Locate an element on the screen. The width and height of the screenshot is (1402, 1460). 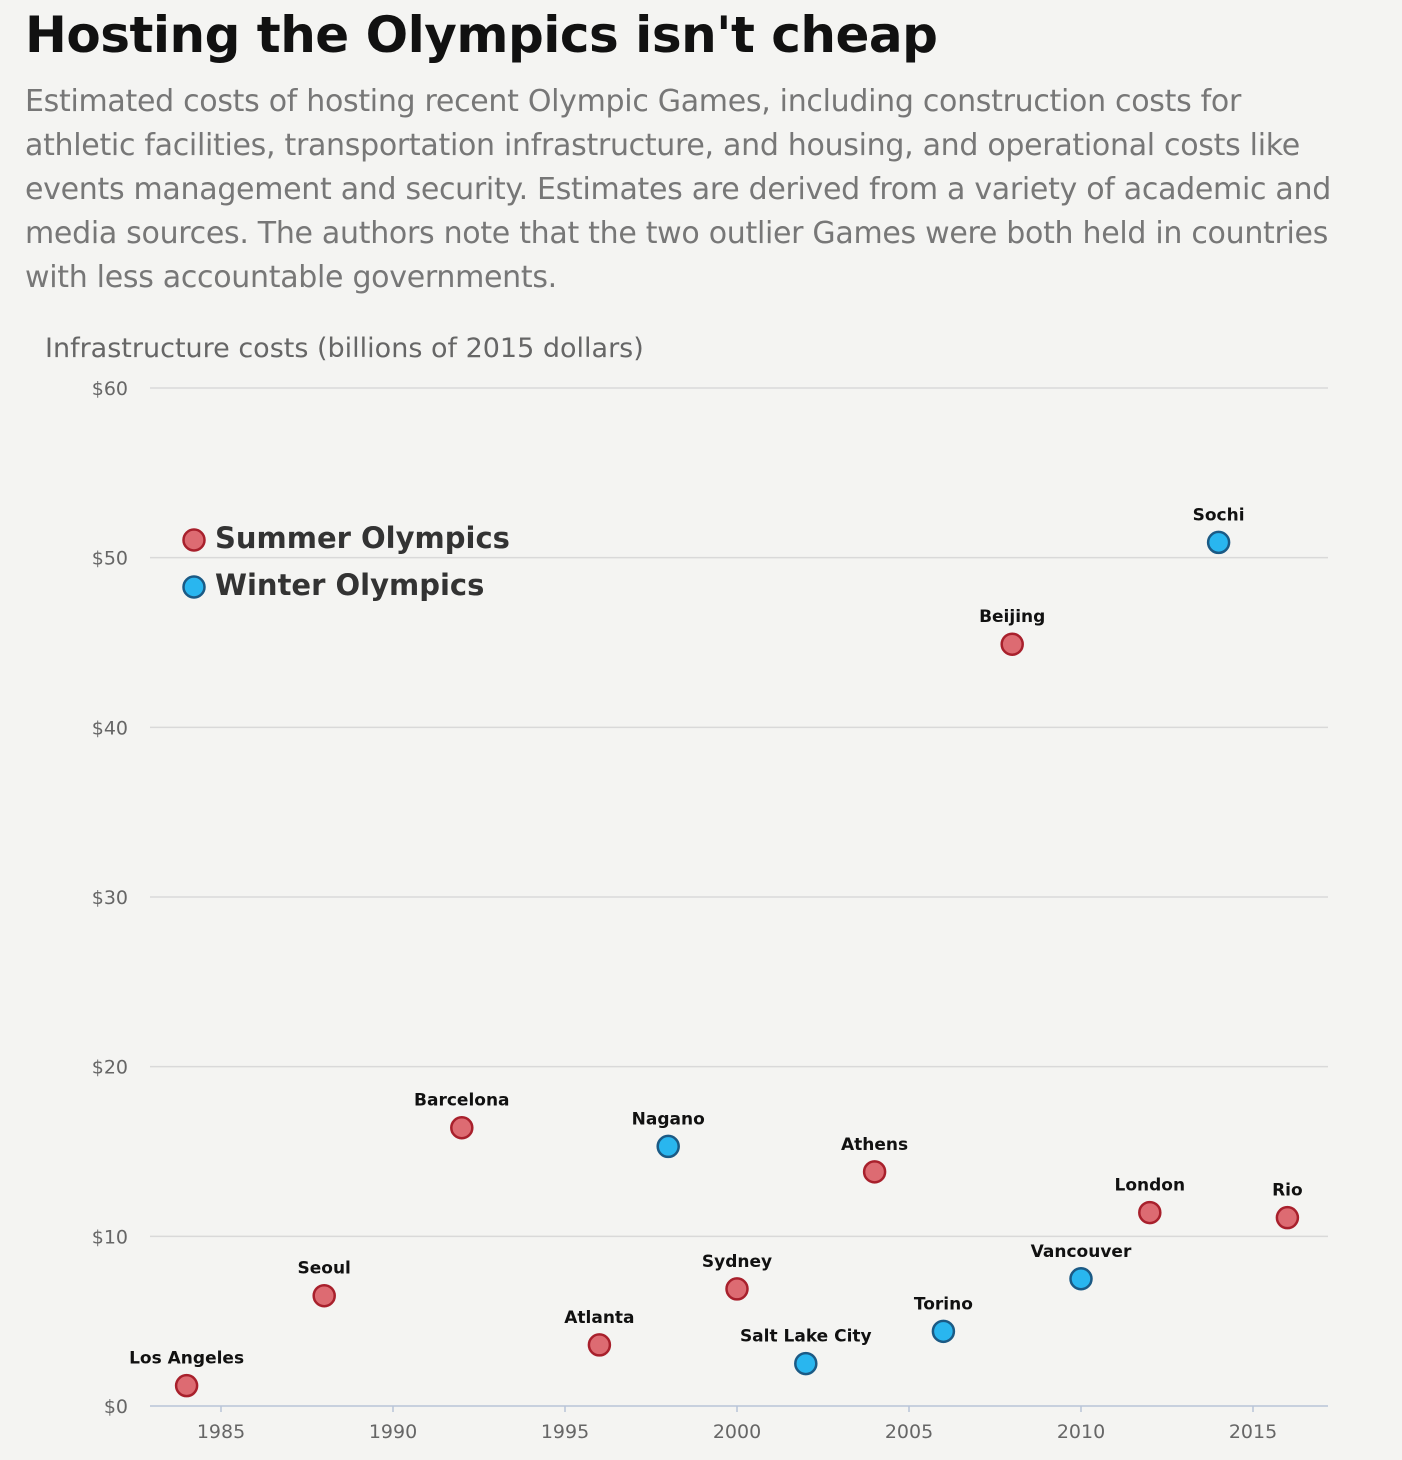
y-tick-label: $40 is located at coordinates (110, 728).